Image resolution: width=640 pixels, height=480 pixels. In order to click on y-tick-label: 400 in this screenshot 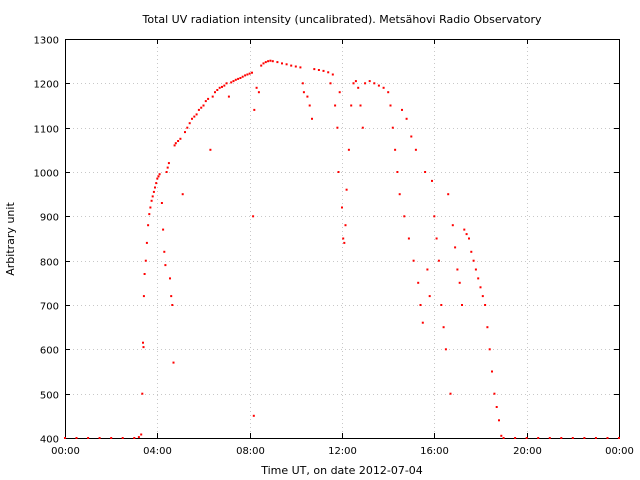, I will do `click(49, 440)`.